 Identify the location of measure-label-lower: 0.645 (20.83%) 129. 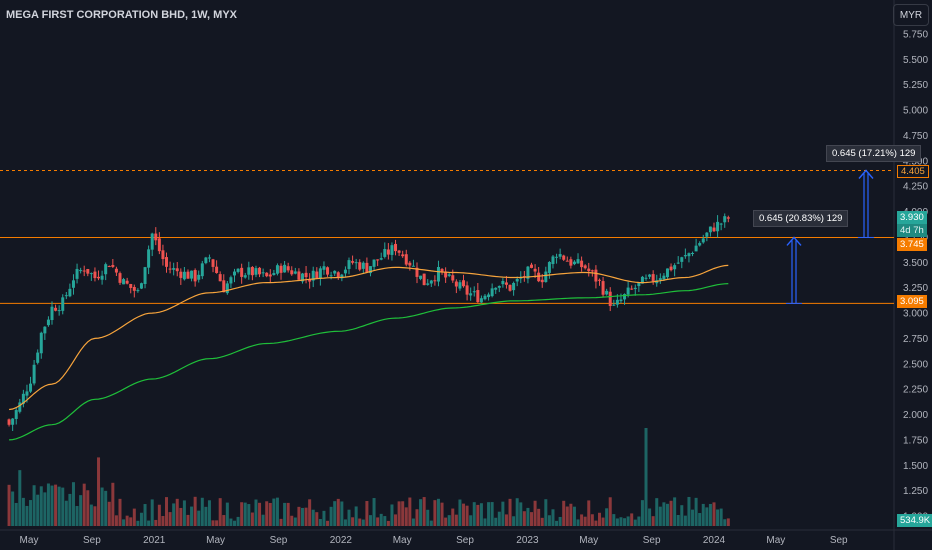
(801, 218).